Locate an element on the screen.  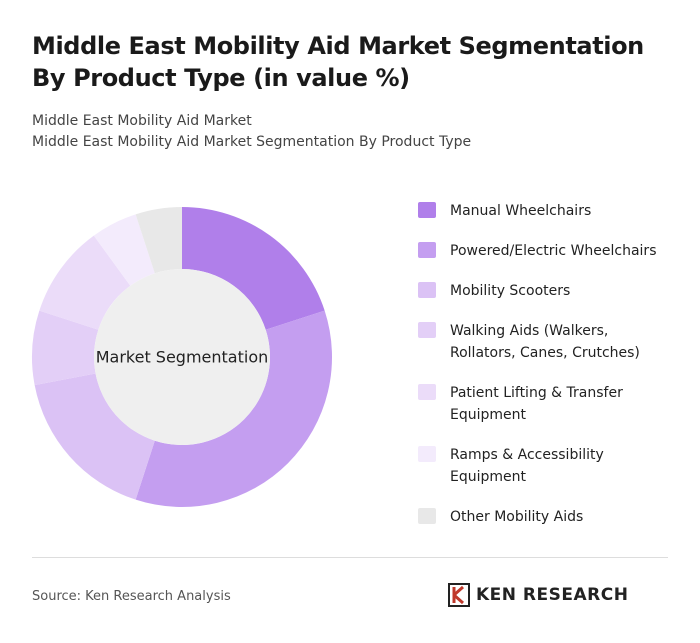
logo-text: KEN RESEARCH is located at coordinates (552, 595).